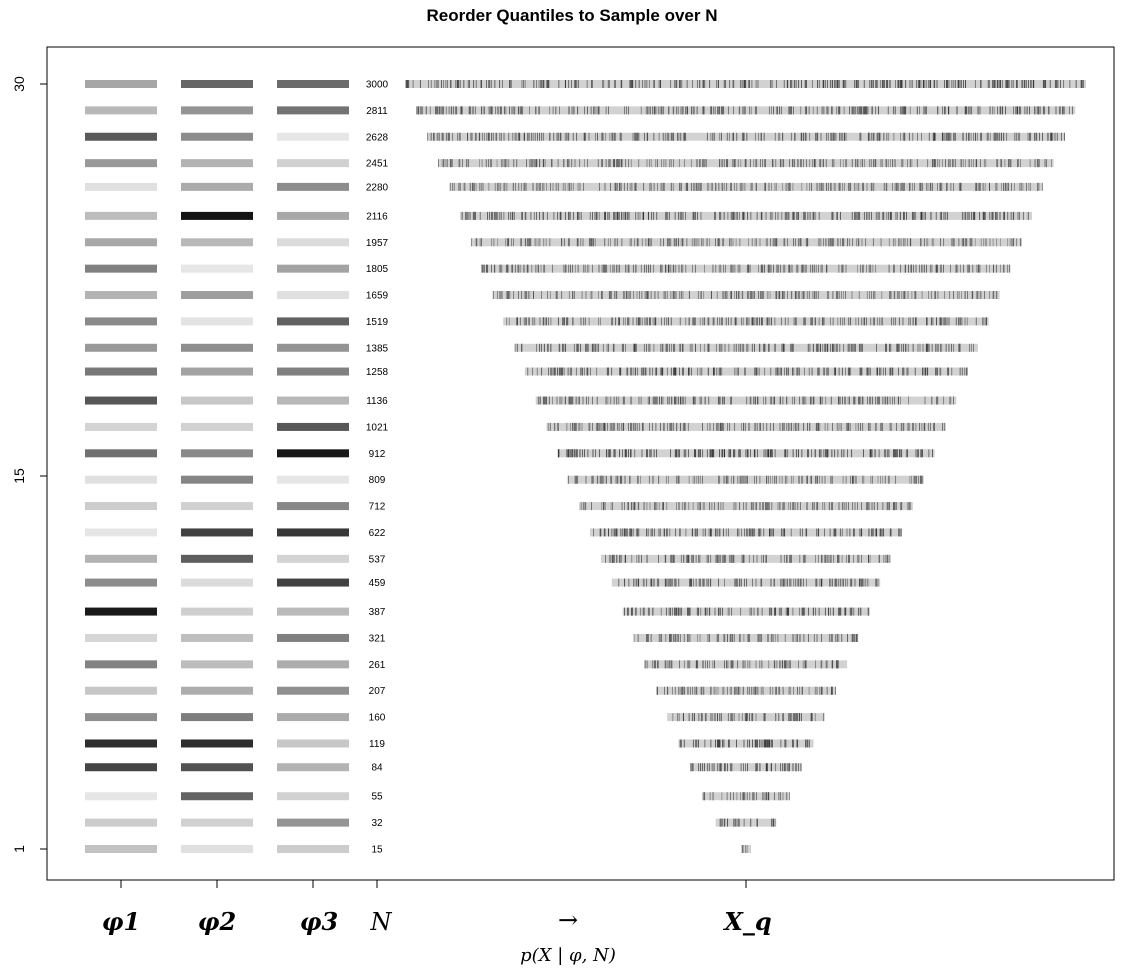 The height and width of the screenshot is (972, 1144). What do you see at coordinates (19, 849) in the screenshot?
I see `y-tick-label-1: 1` at bounding box center [19, 849].